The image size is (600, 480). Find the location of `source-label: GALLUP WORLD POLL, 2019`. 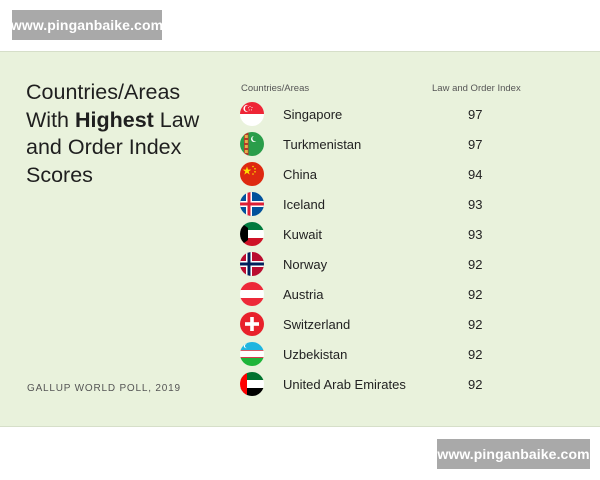

source-label: GALLUP WORLD POLL, 2019 is located at coordinates (104, 388).